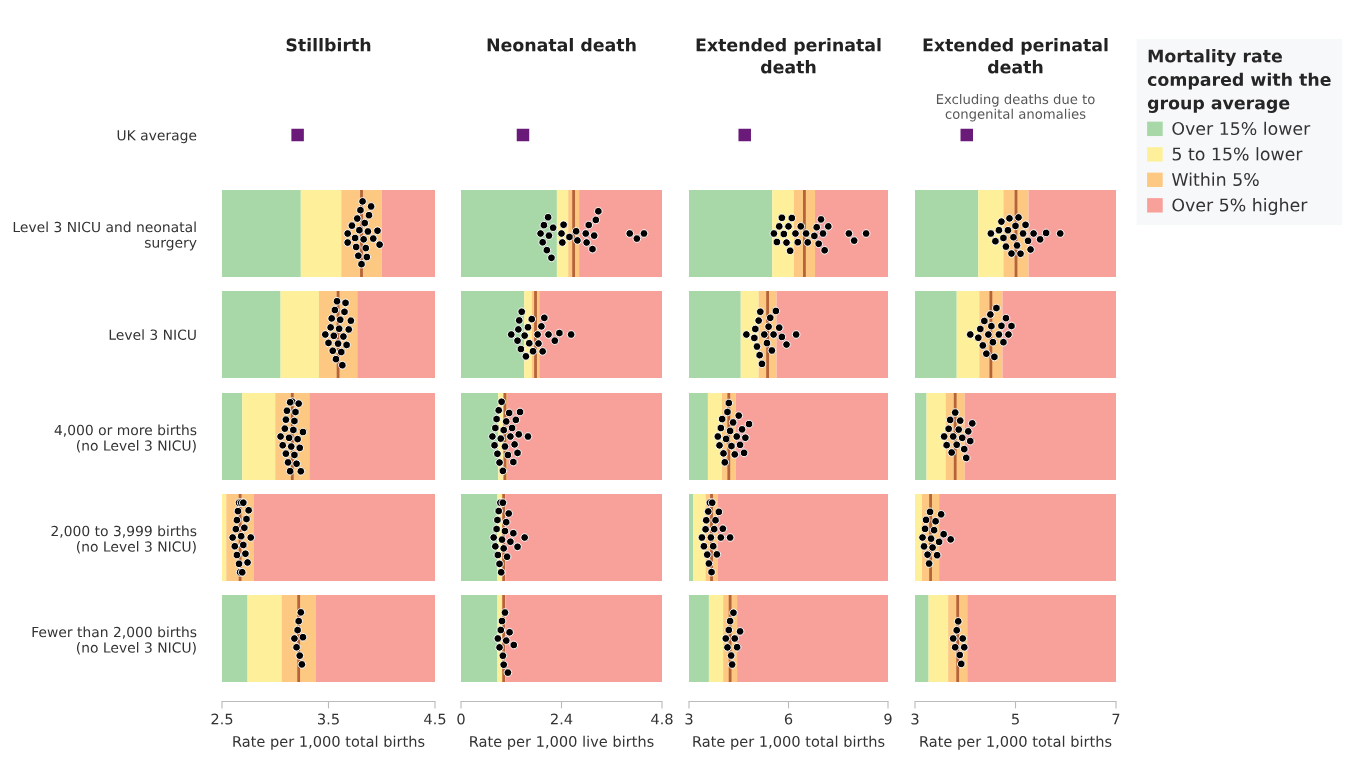 The height and width of the screenshot is (758, 1348). Describe the element at coordinates (1239, 81) in the screenshot. I see `legend-title: Mortality rate compared with the group average` at that location.